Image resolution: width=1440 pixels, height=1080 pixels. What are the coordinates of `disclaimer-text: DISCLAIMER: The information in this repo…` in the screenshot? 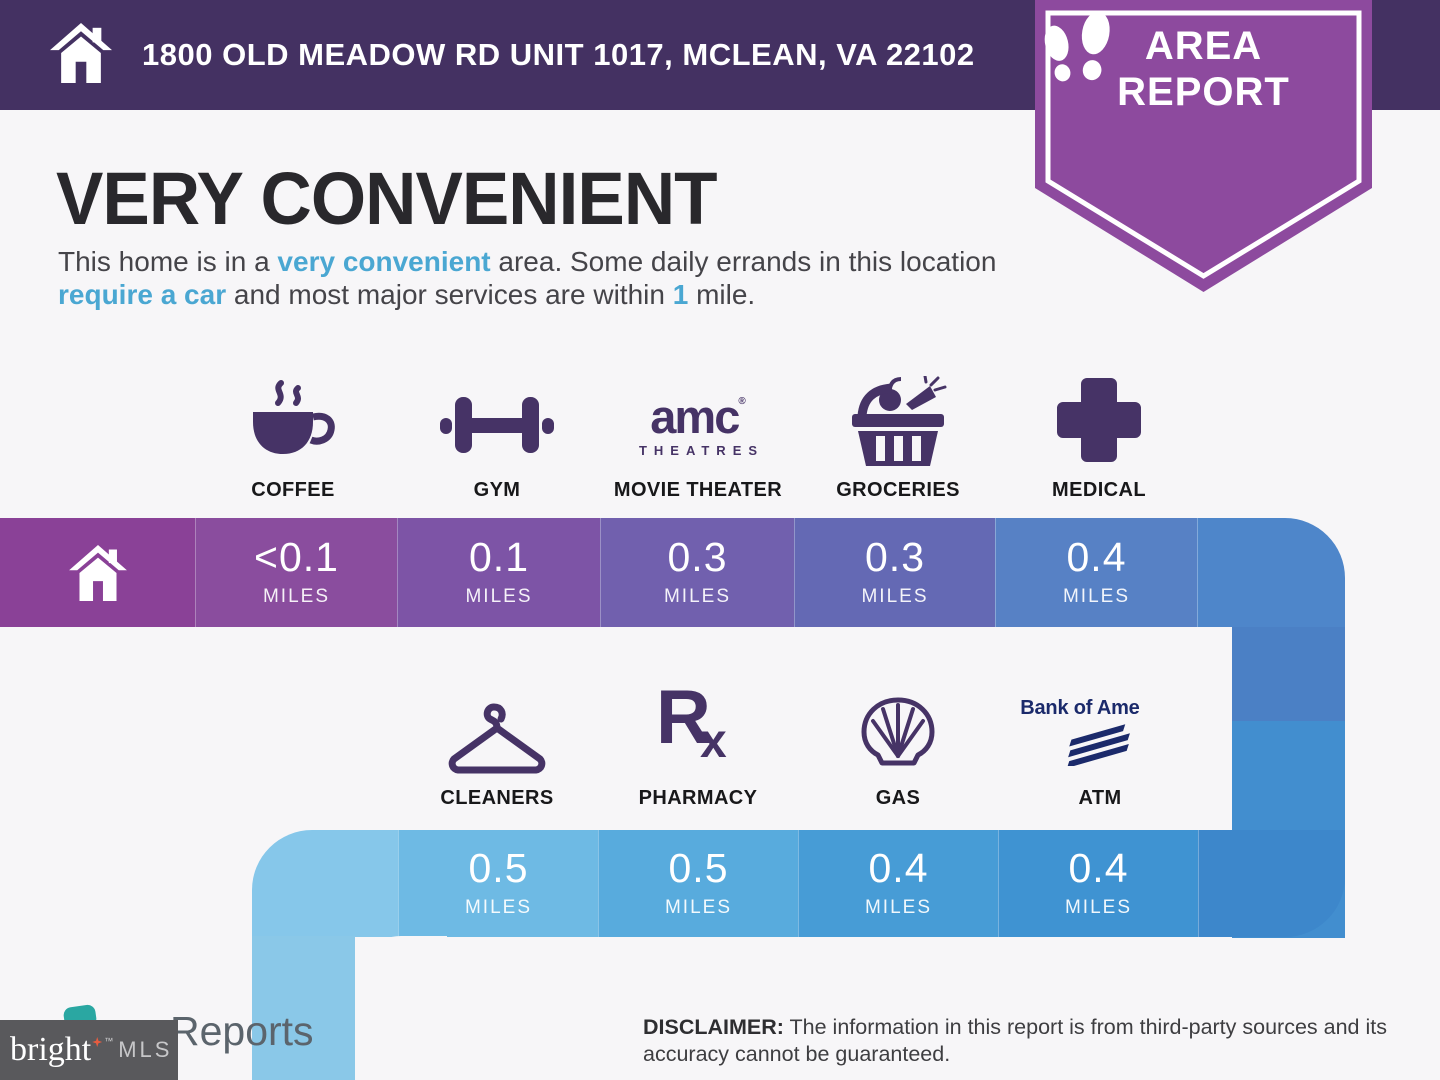 It's located at (1015, 1041).